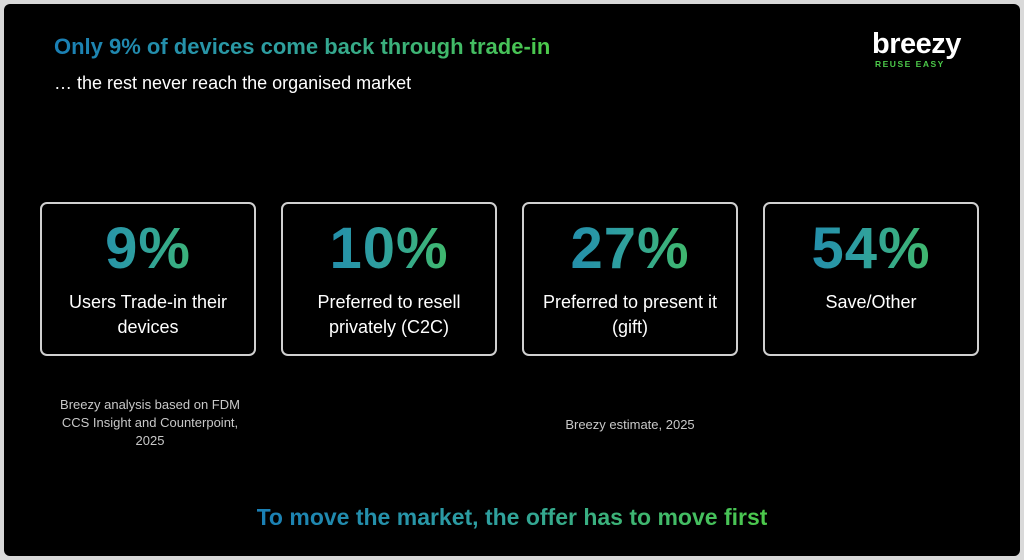 The image size is (1024, 560). Describe the element at coordinates (910, 64) in the screenshot. I see `logo-tagline: REUSE EASY` at that location.